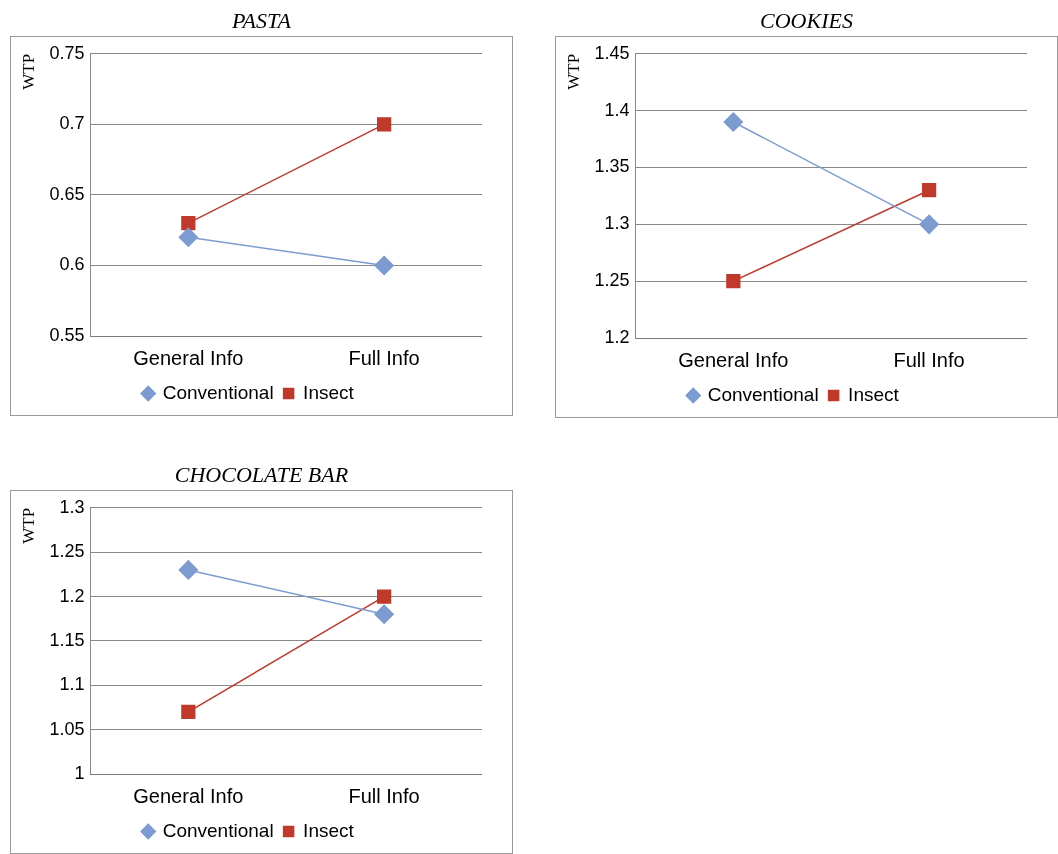  What do you see at coordinates (67, 52) in the screenshot?
I see `y-tick-label: 0.75` at bounding box center [67, 52].